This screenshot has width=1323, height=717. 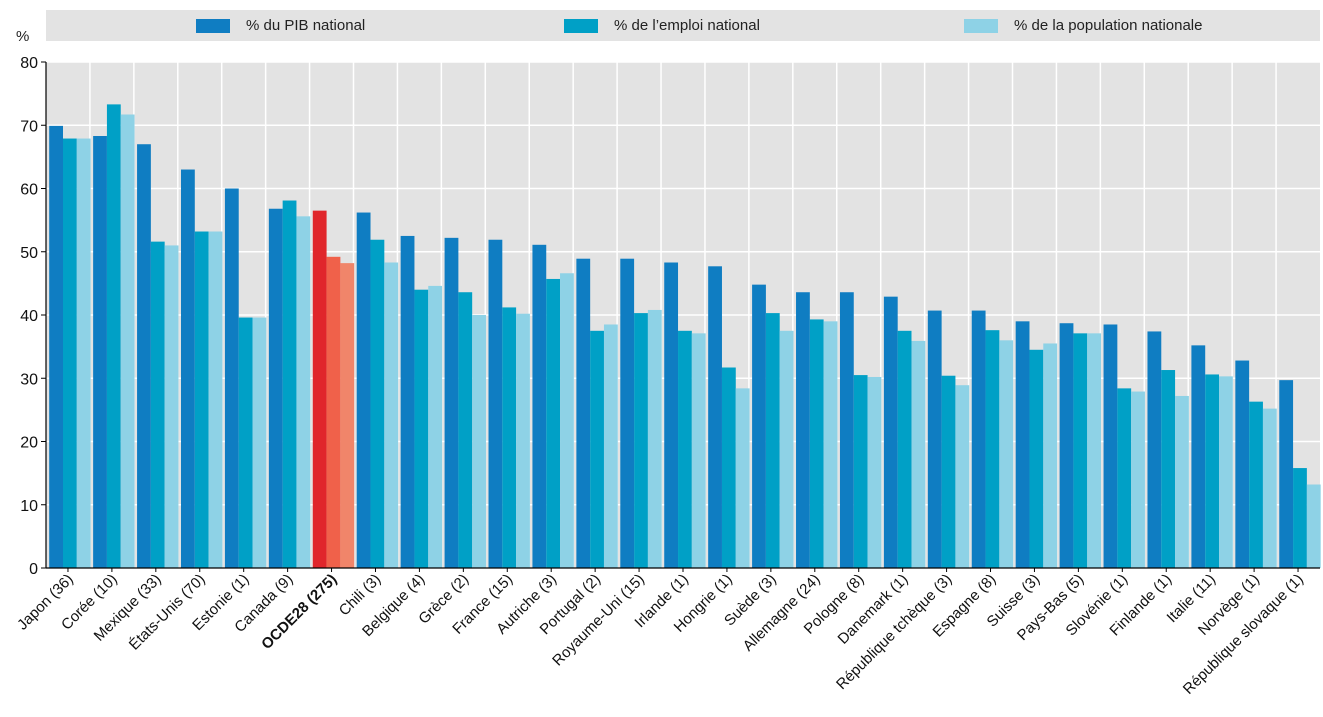 What do you see at coordinates (687, 25) in the screenshot?
I see `legend-label-emploi: % de l’emploi national` at bounding box center [687, 25].